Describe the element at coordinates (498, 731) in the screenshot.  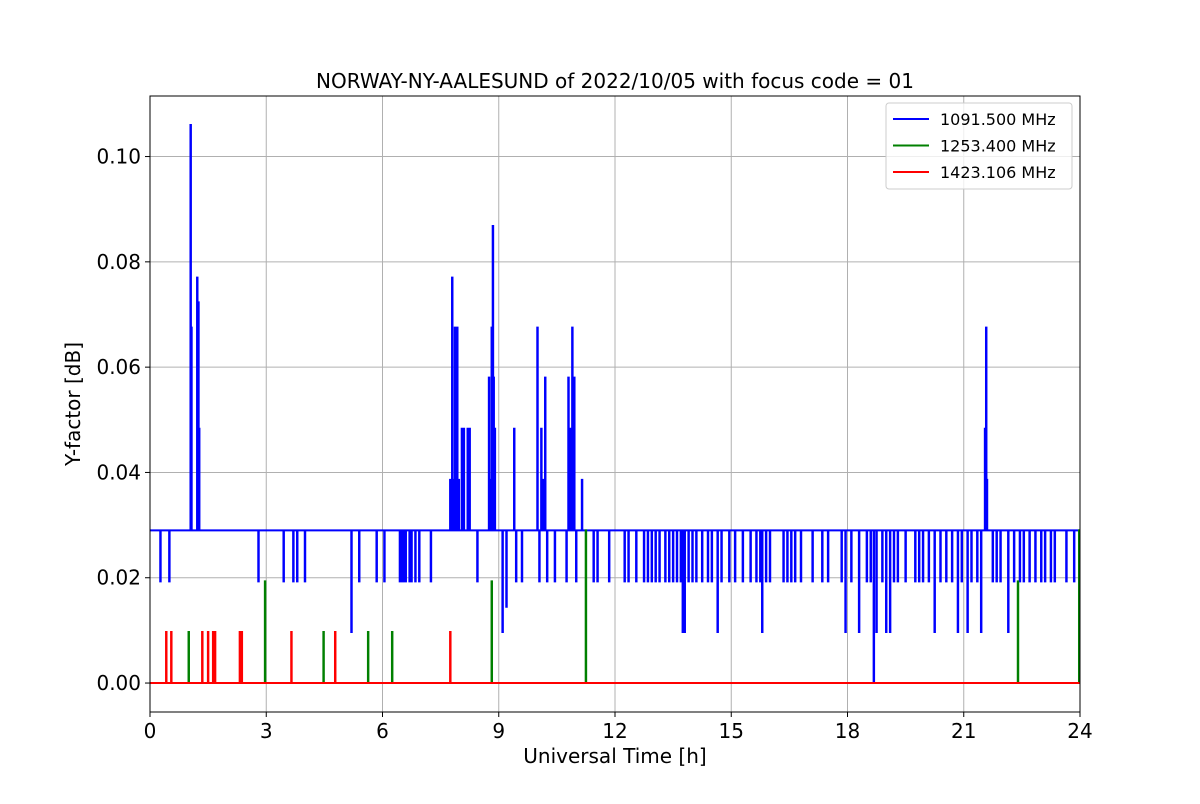
I see `x-tick-label: 9` at that location.